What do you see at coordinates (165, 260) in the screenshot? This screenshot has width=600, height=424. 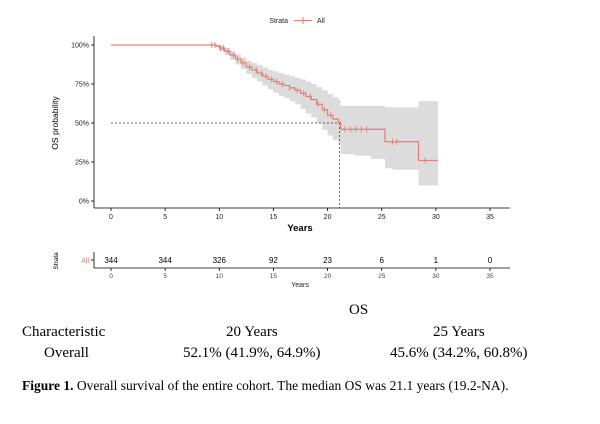 I see `risk-count-1: 344` at bounding box center [165, 260].